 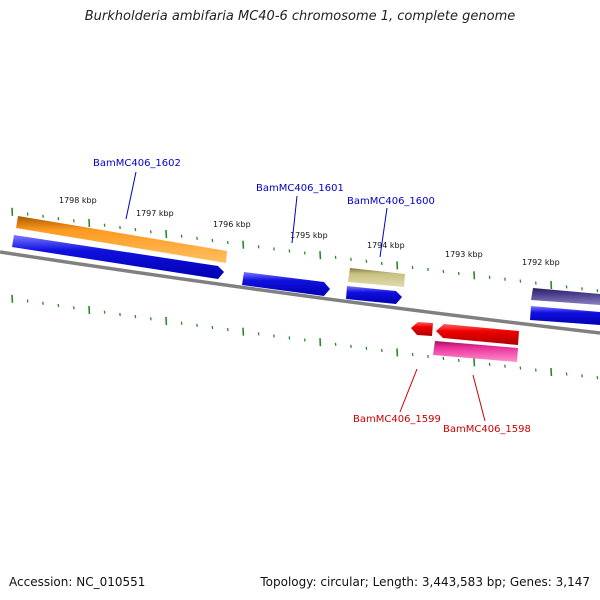 What do you see at coordinates (309, 235) in the screenshot?
I see `ruler-label-1795: 1795 kbp` at bounding box center [309, 235].